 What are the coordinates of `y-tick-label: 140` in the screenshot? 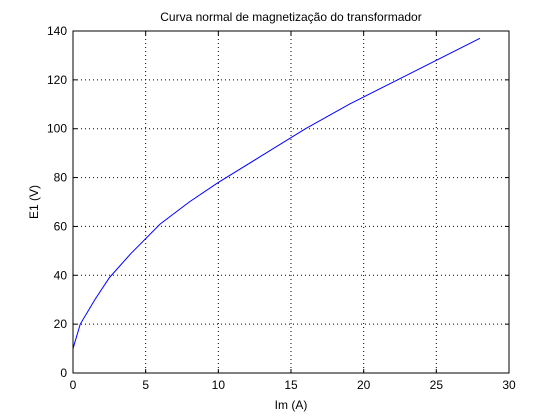 It's located at (57, 31).